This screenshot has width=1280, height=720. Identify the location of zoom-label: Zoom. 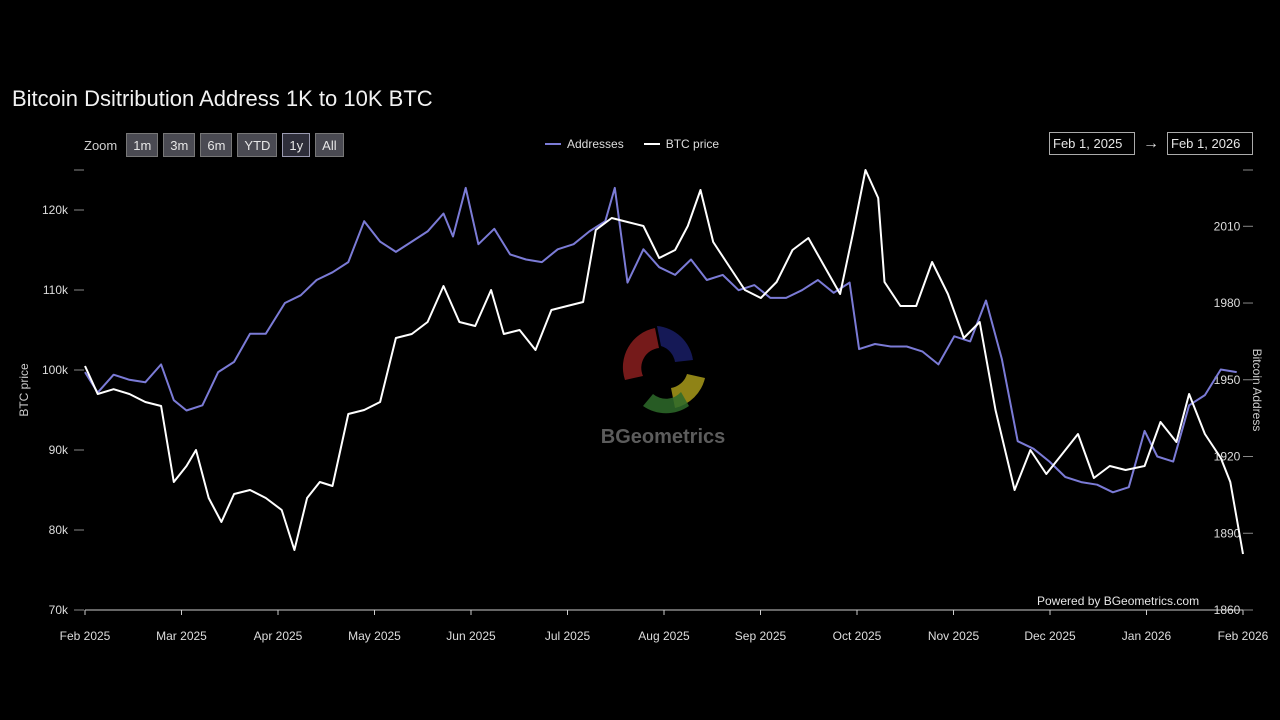
(101, 145).